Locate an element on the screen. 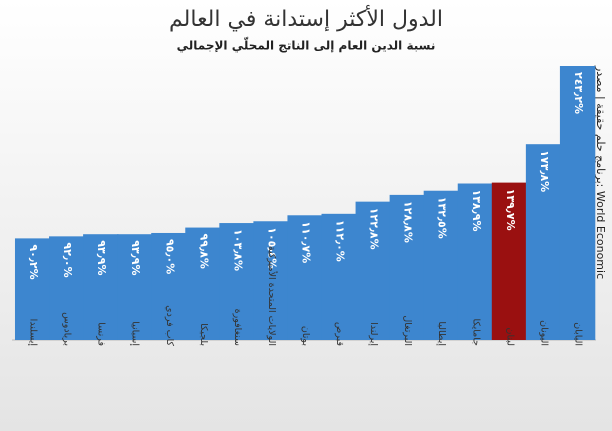 This screenshot has width=612, height=431. x-tick-label: اليونان is located at coordinates (543, 333).